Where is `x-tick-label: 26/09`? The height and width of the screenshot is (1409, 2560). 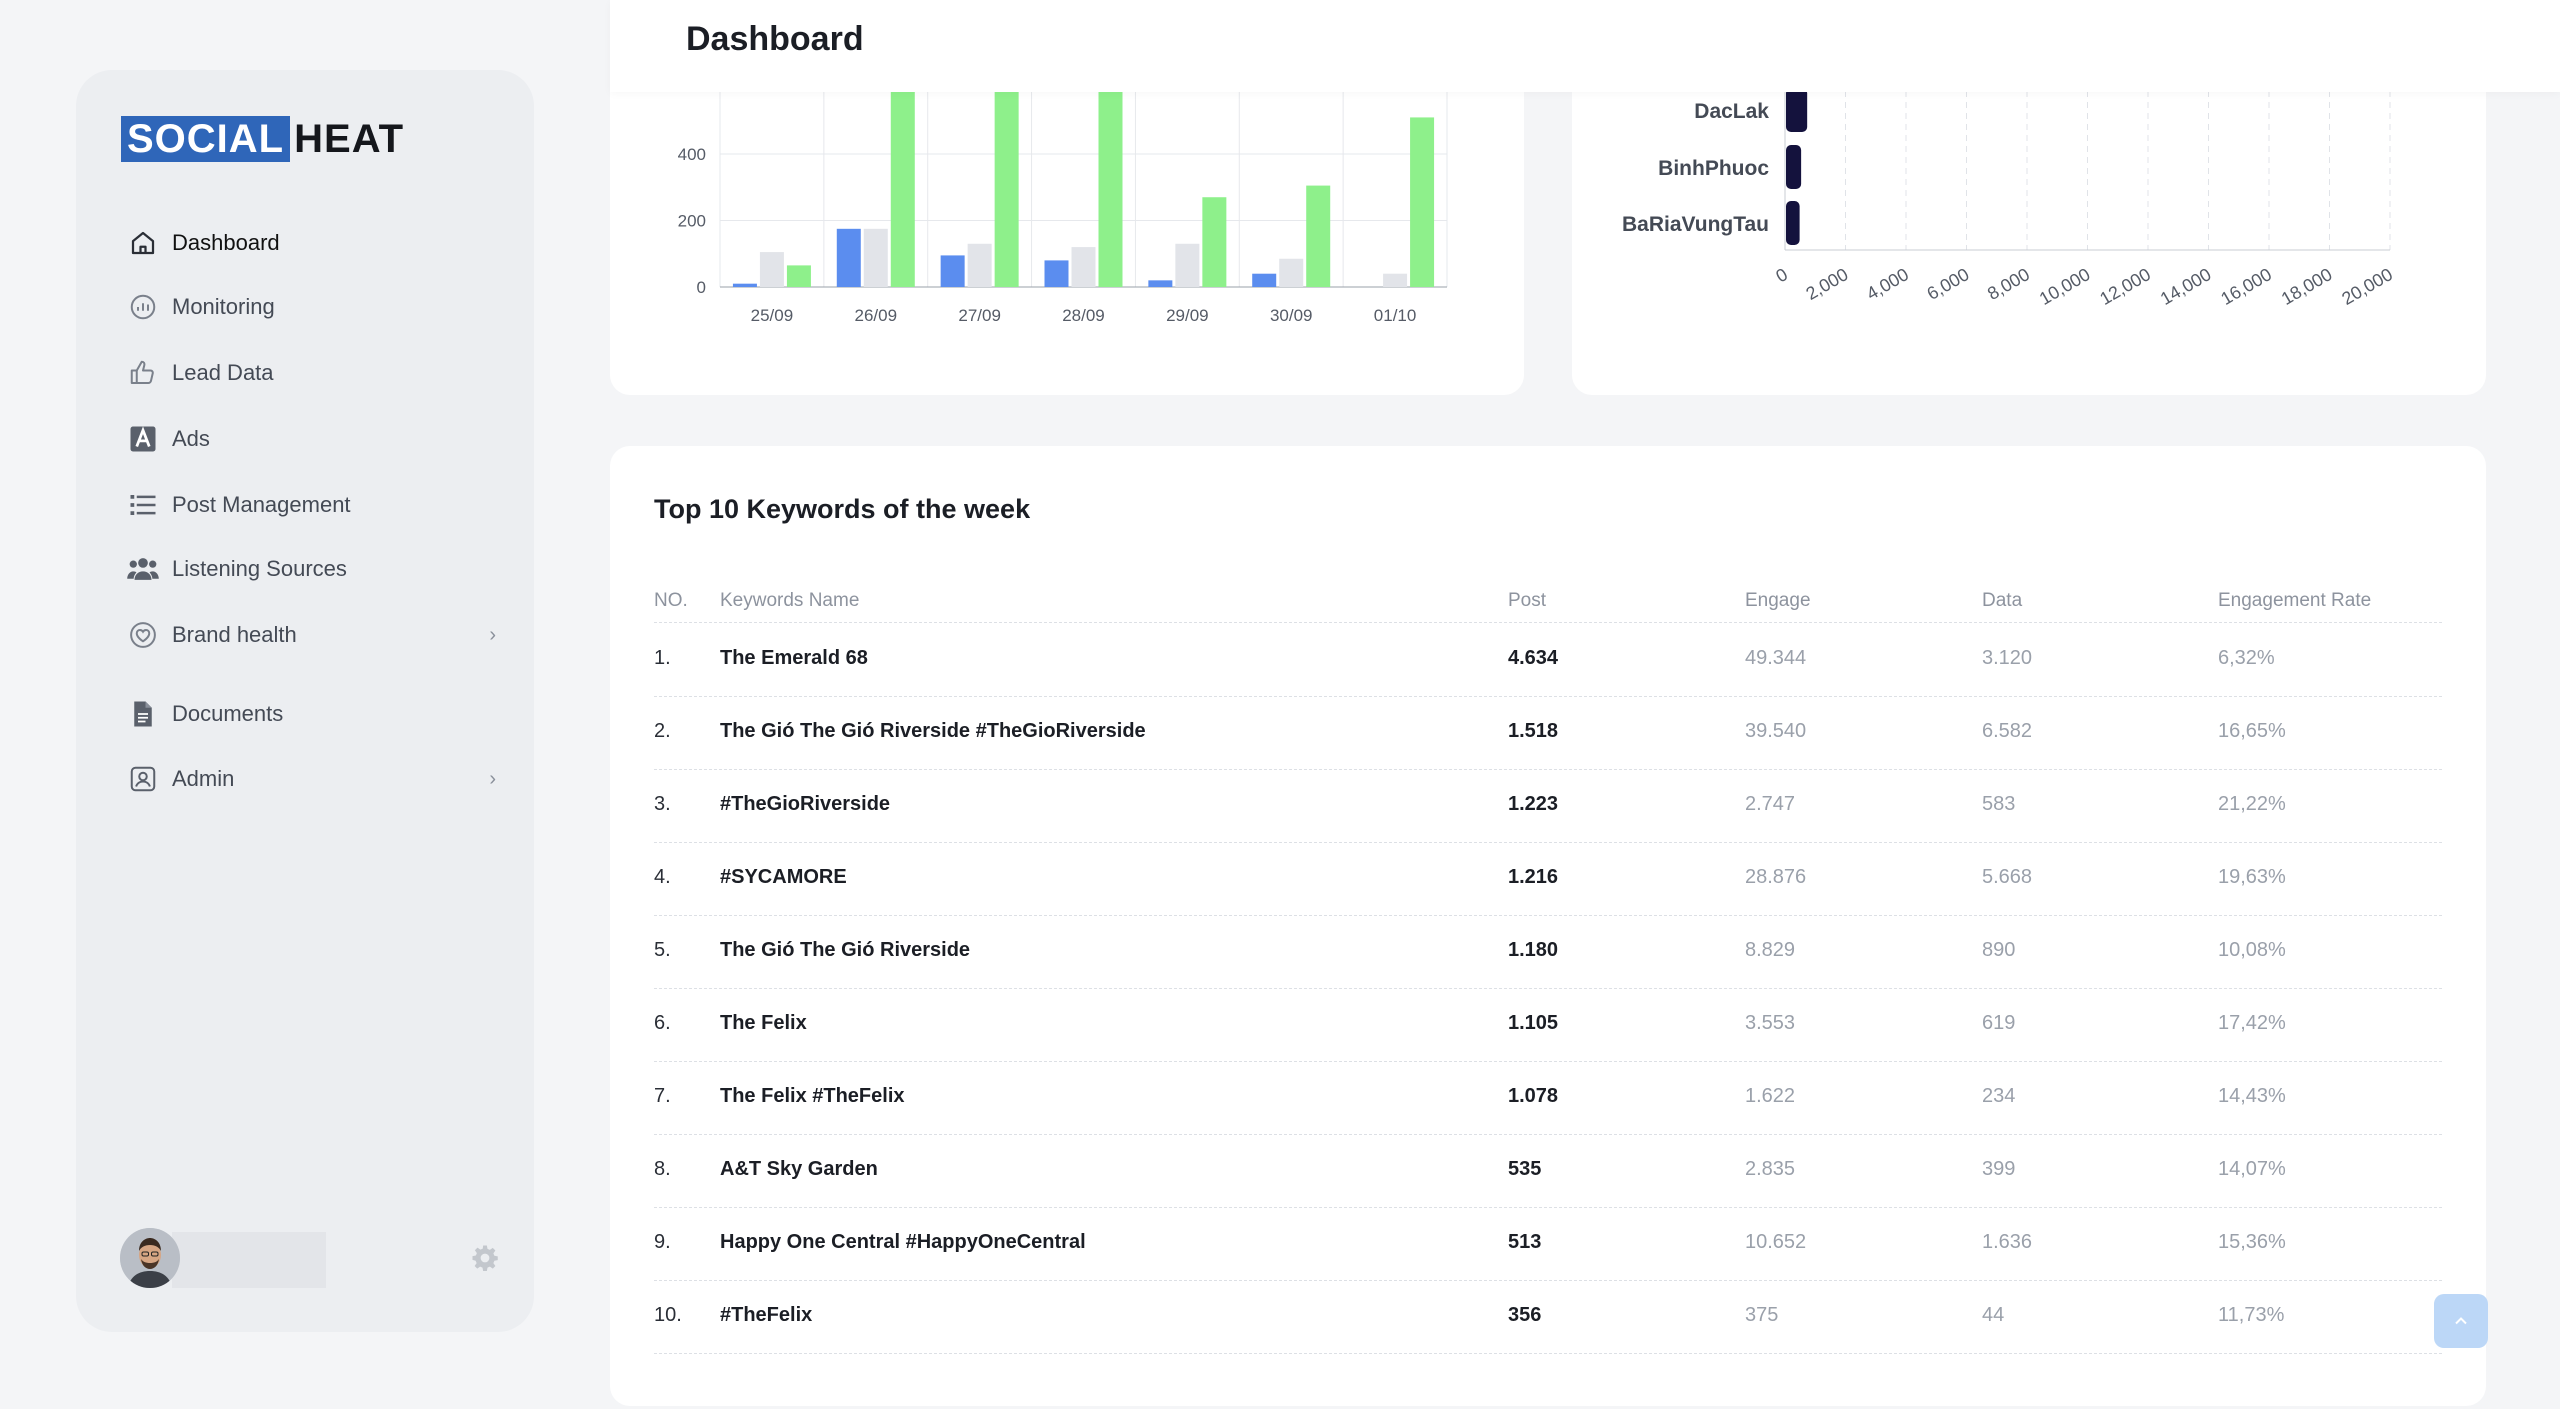
x-tick-label: 26/09 is located at coordinates (876, 315).